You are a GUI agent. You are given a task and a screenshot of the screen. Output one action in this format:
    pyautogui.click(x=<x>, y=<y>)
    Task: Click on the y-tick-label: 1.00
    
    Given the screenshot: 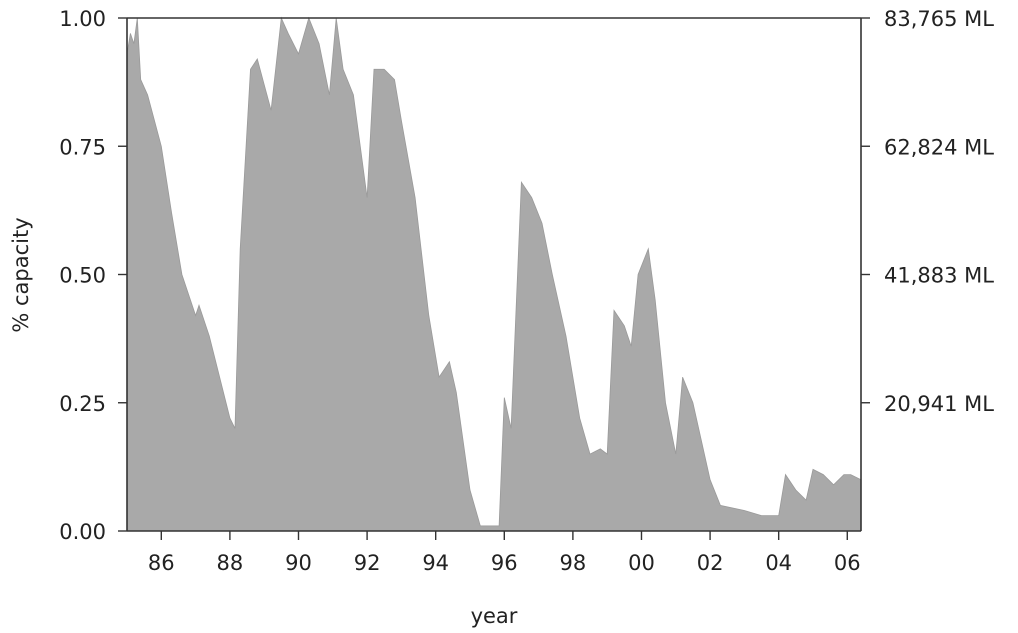 What is the action you would take?
    pyautogui.click(x=82, y=19)
    